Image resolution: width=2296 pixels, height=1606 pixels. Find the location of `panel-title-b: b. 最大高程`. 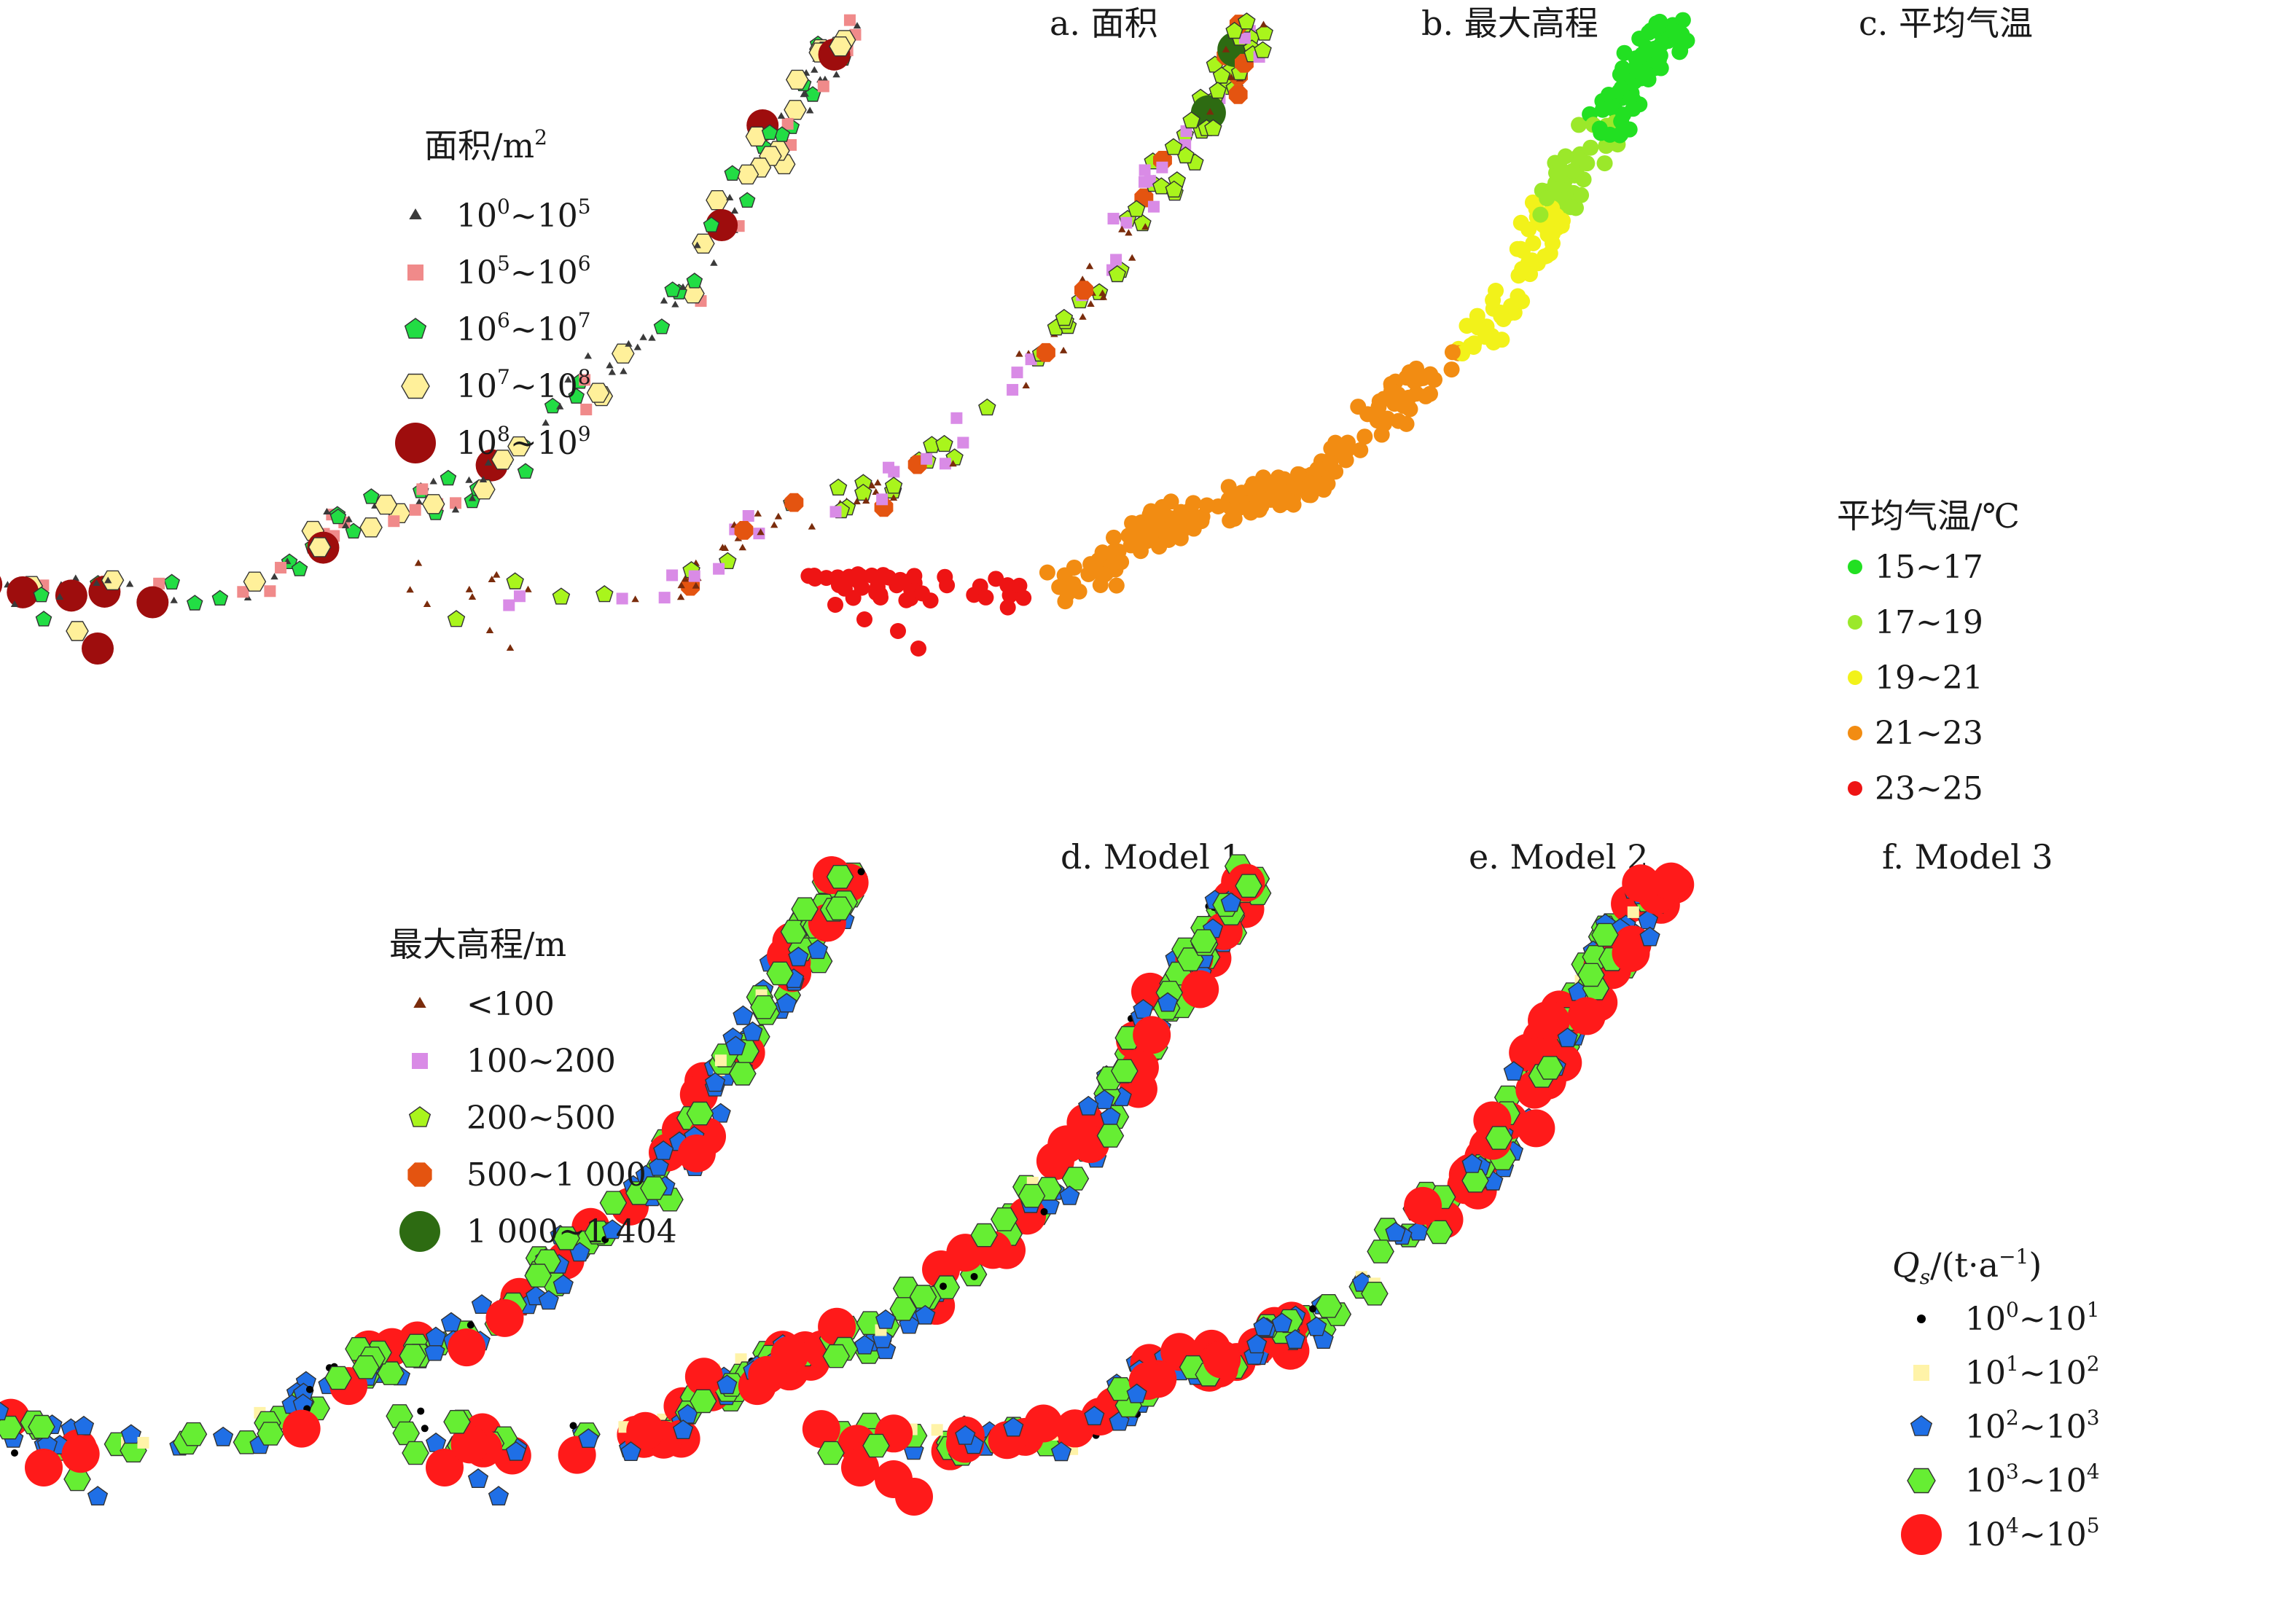

panel-title-b: b. 最大高程 is located at coordinates (1510, 23).